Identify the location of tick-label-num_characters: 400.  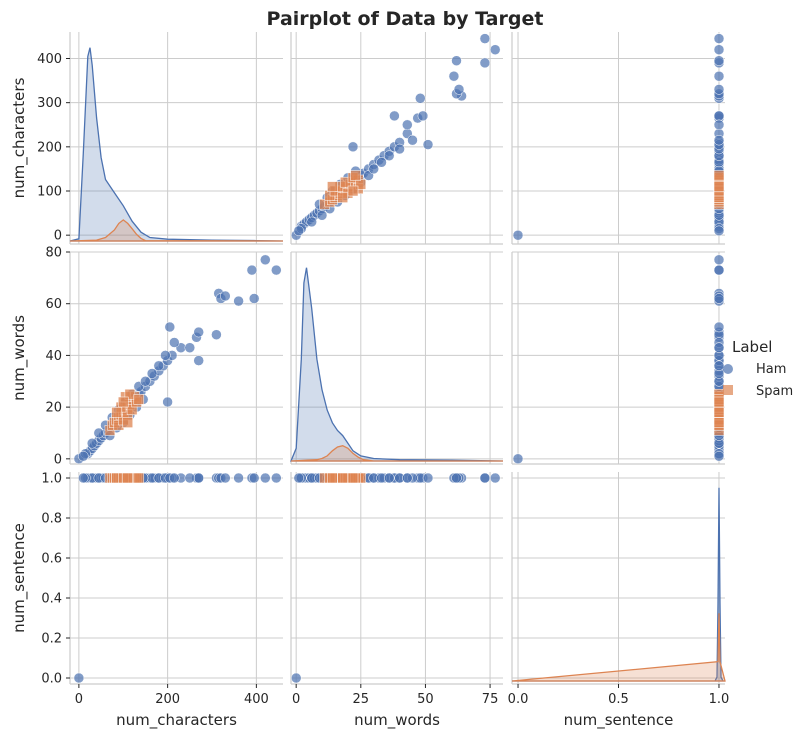
(49, 59).